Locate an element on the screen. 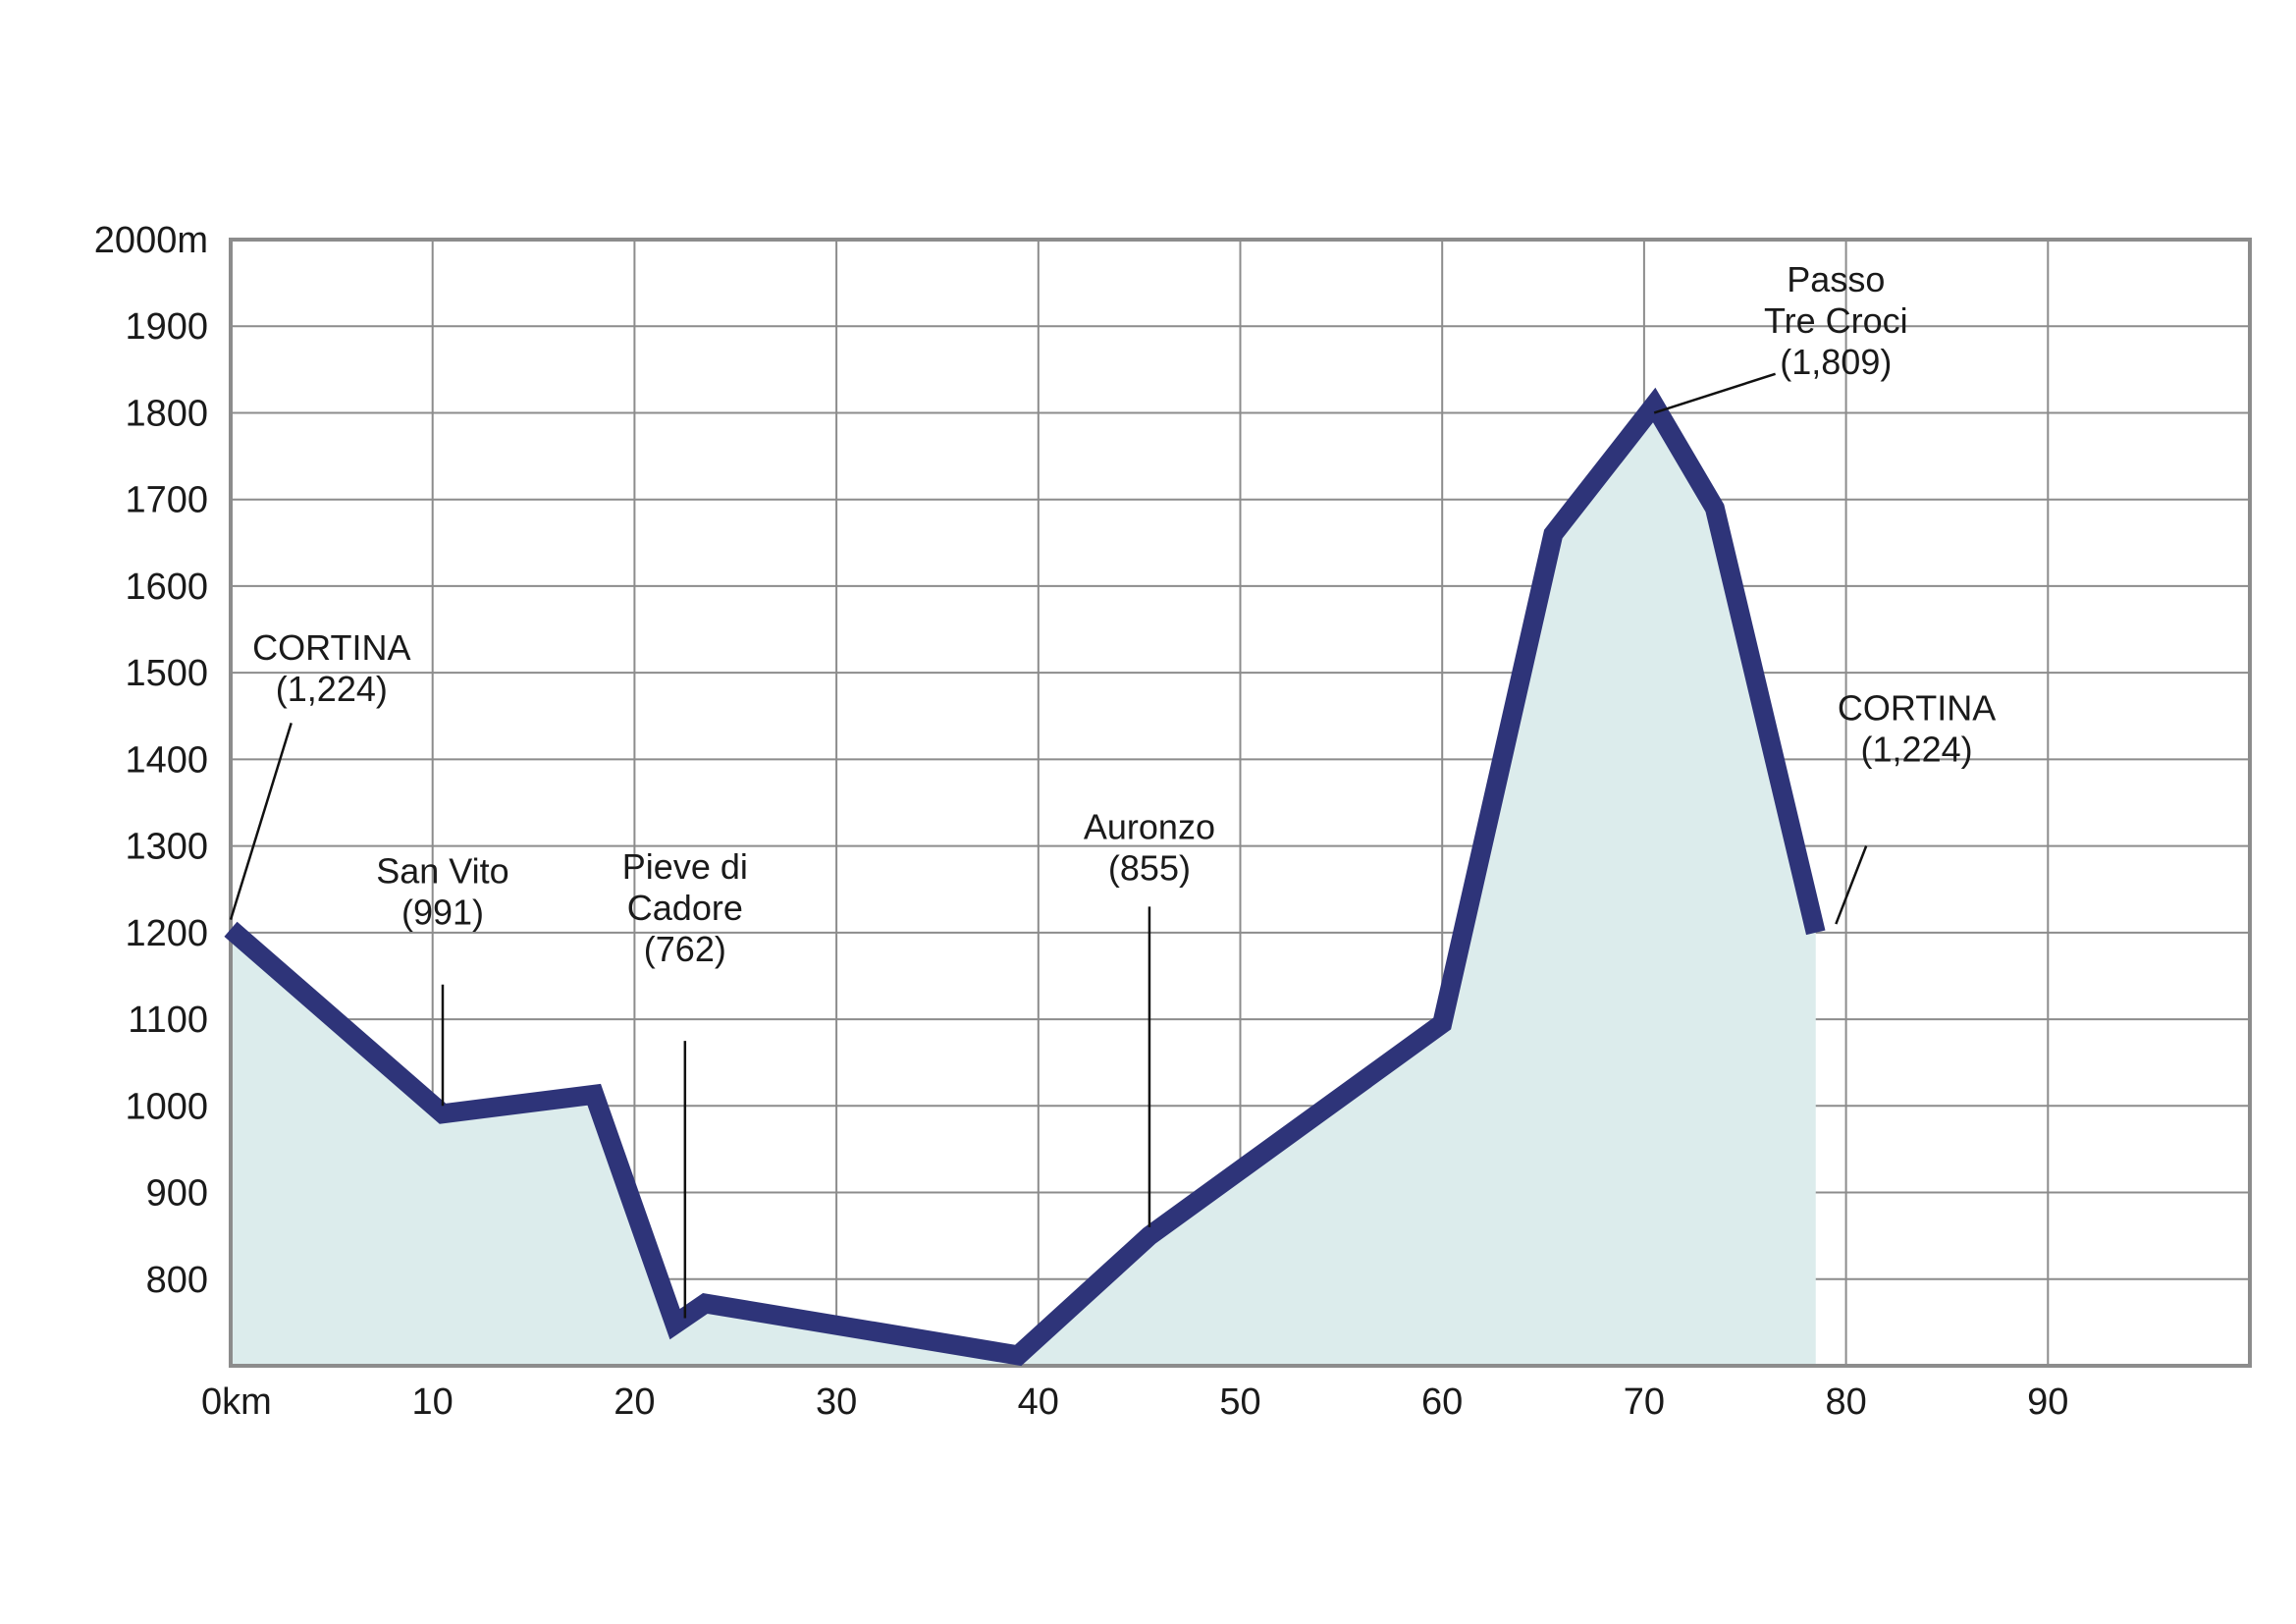 This screenshot has width=2296, height=1624. annotation-leader-cortina-start is located at coordinates (261, 821).